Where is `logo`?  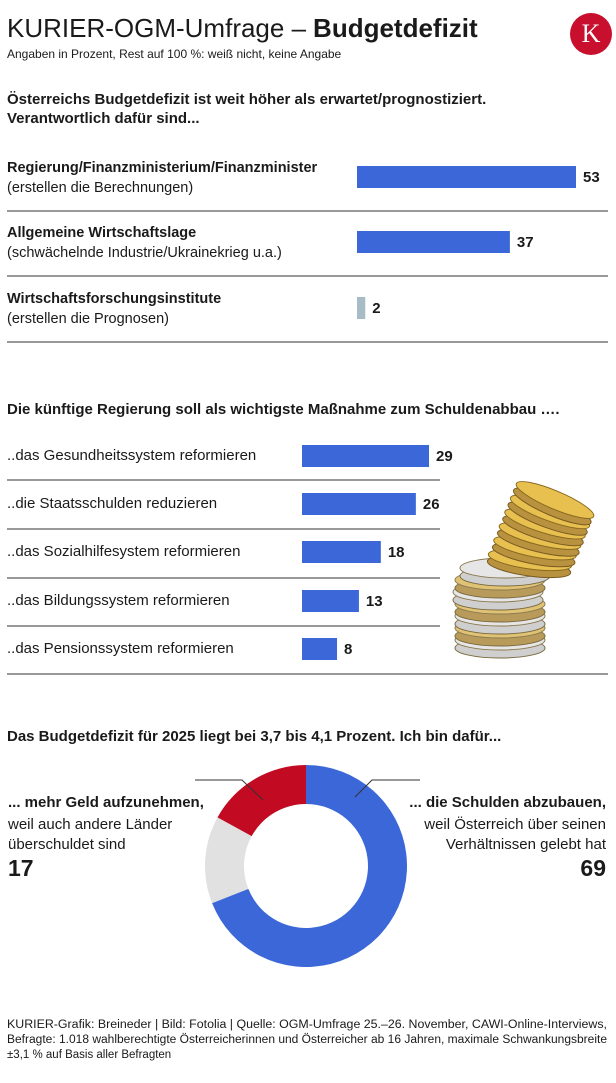
logo is located at coordinates (591, 34).